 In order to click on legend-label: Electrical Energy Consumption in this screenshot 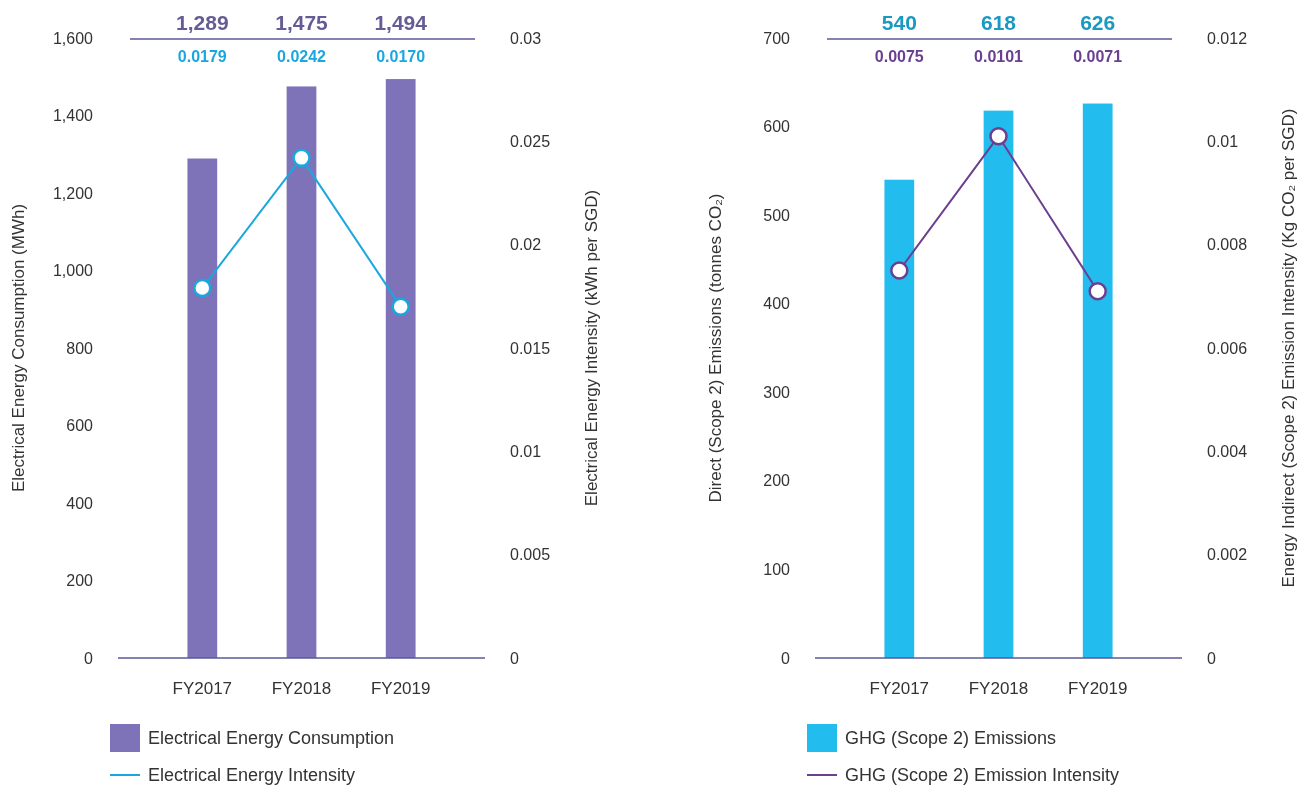, I will do `click(271, 738)`.